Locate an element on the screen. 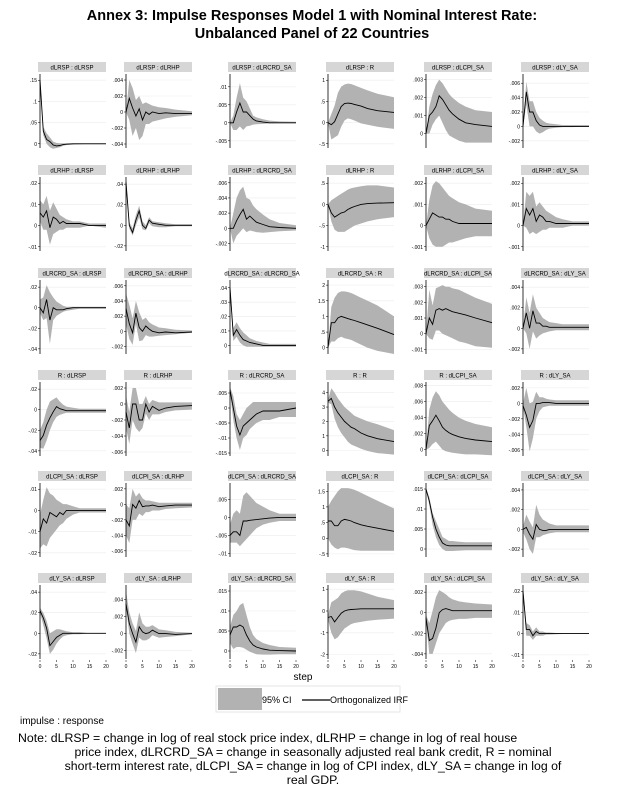 The height and width of the screenshot is (803, 624). irf-panel: dLRHP : dLRHP -.02 0 .02 .04 is located at coordinates (153, 208).